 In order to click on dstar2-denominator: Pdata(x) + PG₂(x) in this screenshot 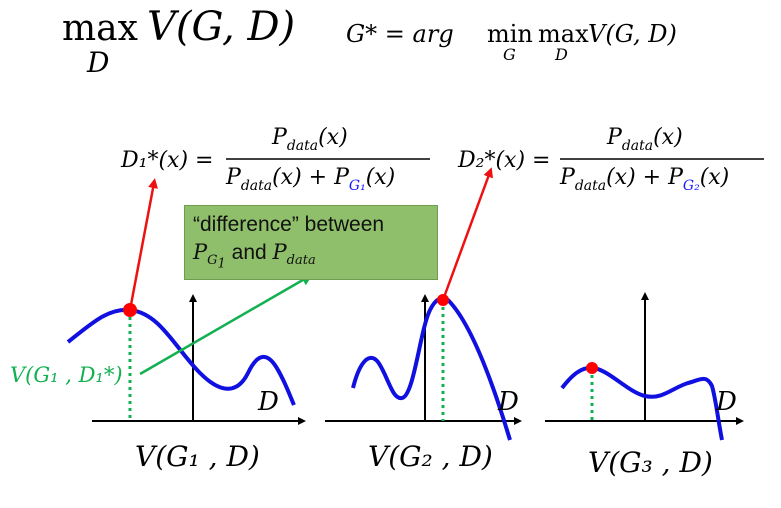, I will do `click(644, 179)`.